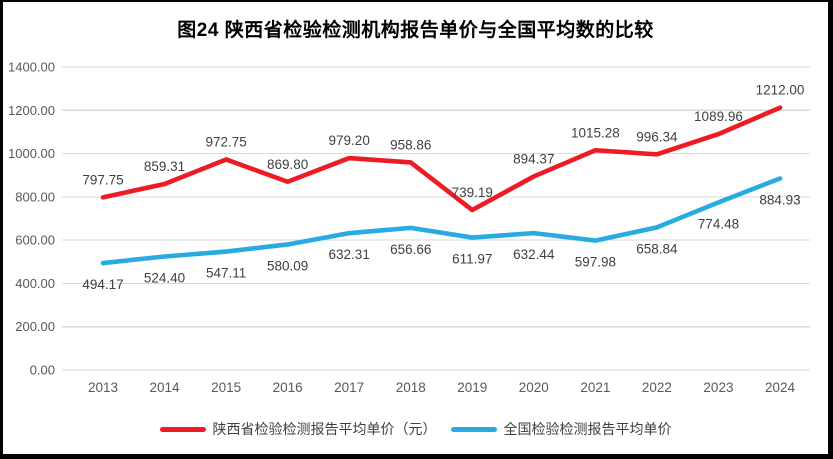  Describe the element at coordinates (533, 158) in the screenshot. I see `data-label: 894.37` at that location.